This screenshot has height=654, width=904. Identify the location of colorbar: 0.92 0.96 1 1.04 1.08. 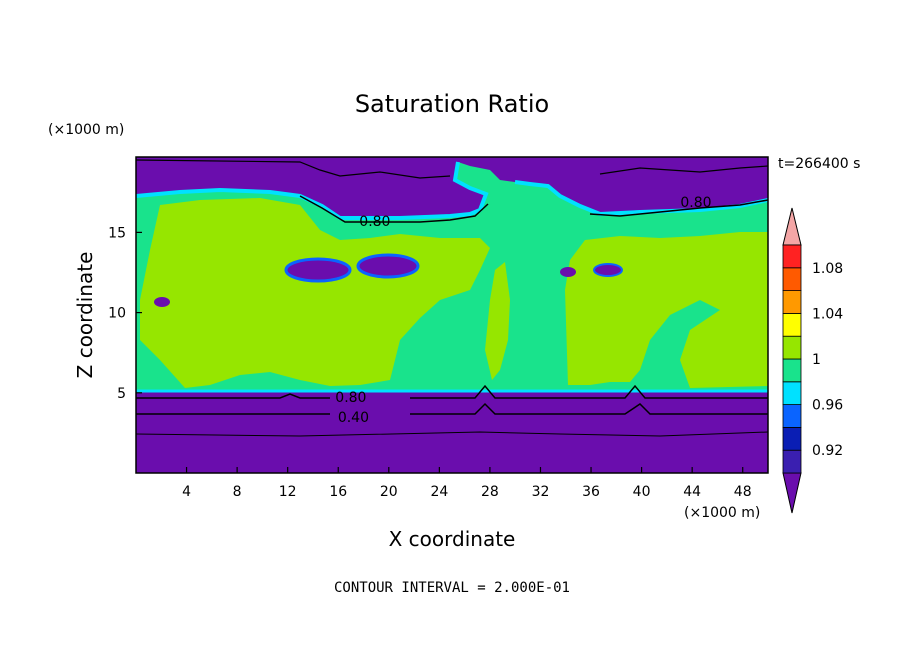
(812, 360).